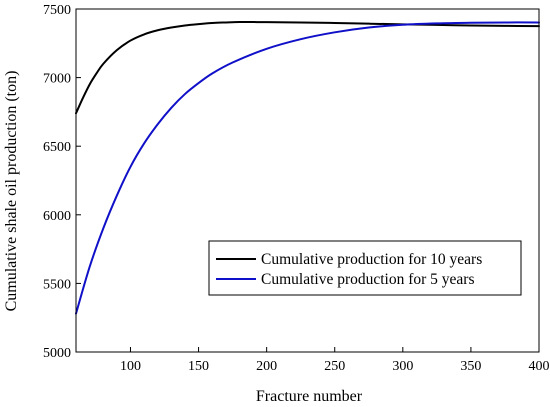 The image size is (550, 407). I want to click on x-tick-label: 400, so click(539, 366).